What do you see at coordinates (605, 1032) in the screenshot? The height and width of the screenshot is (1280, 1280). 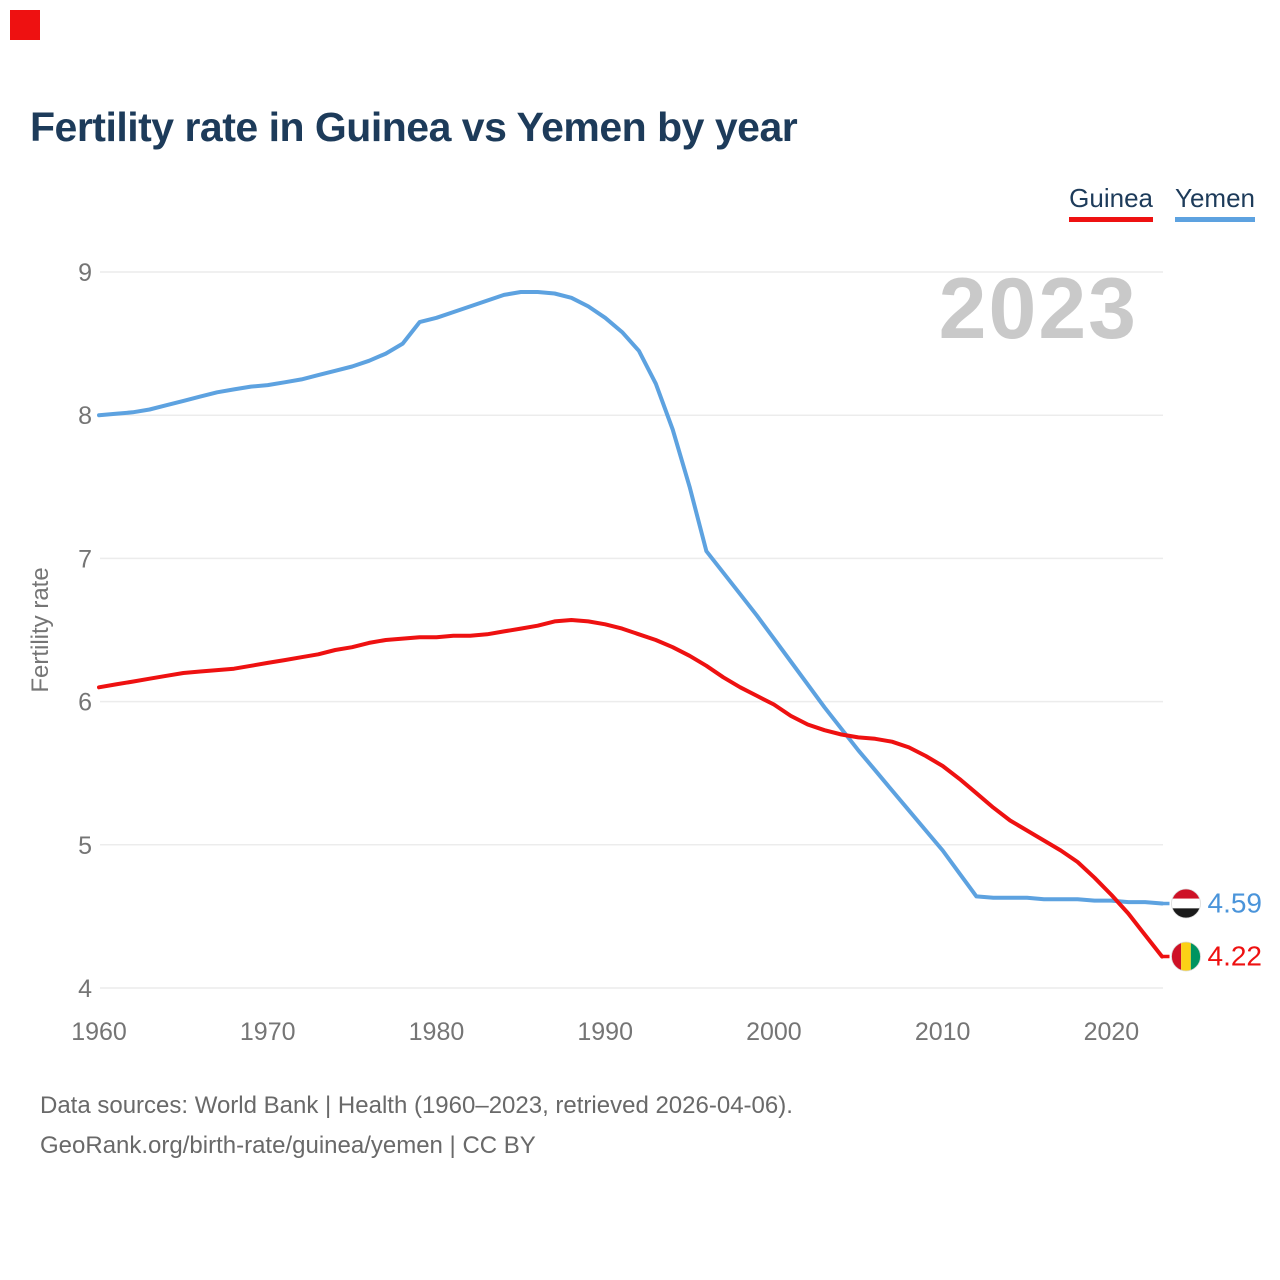 I see `x-tick-1990: 1990` at bounding box center [605, 1032].